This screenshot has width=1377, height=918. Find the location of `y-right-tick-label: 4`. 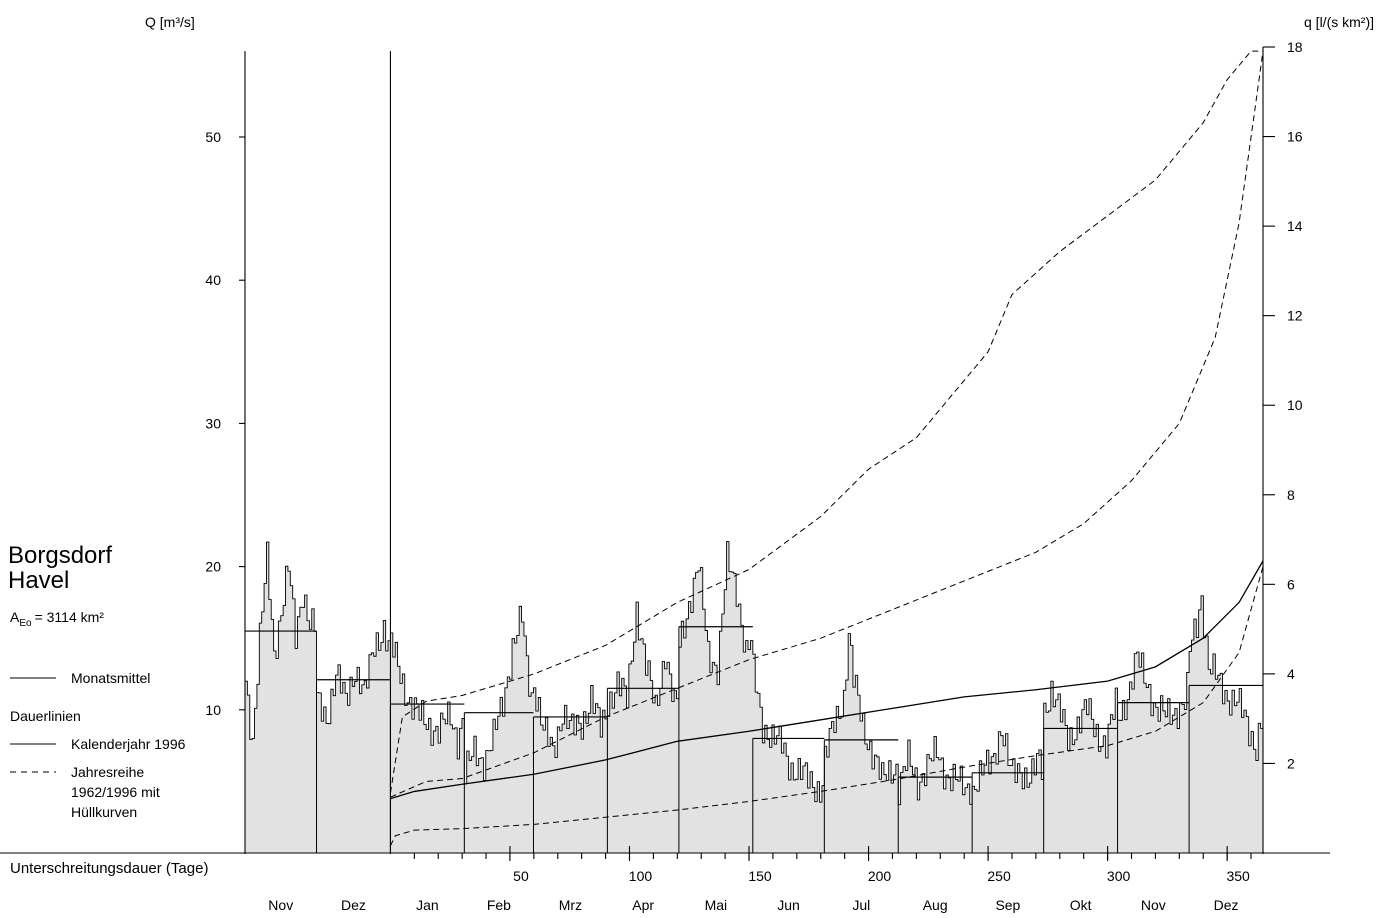

y-right-tick-label: 4 is located at coordinates (1291, 674).